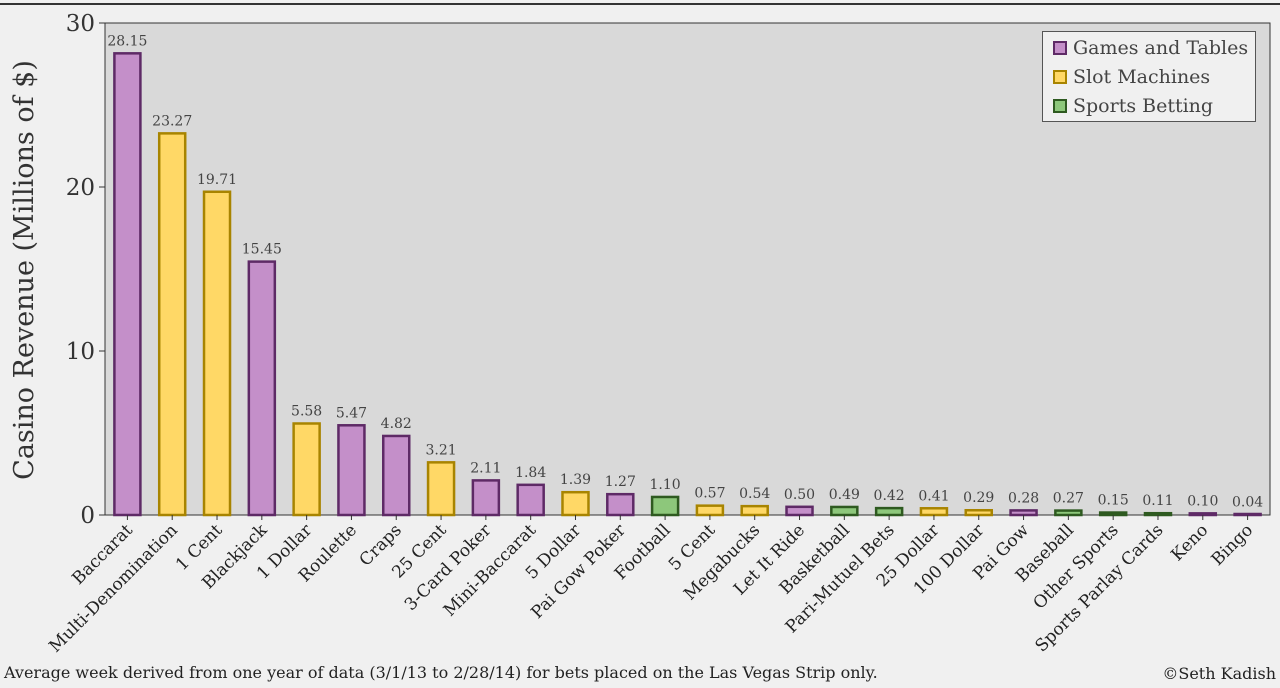 This screenshot has height=688, width=1280. Describe the element at coordinates (1202, 501) in the screenshot. I see `data-label: 0.10` at that location.